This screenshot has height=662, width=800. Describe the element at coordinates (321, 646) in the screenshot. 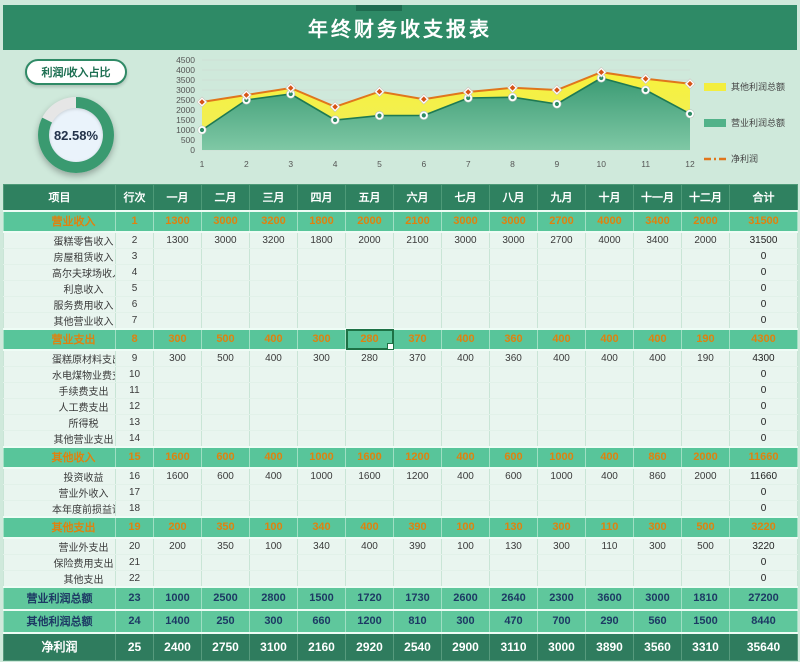

I see `table-cell: 2160` at that location.